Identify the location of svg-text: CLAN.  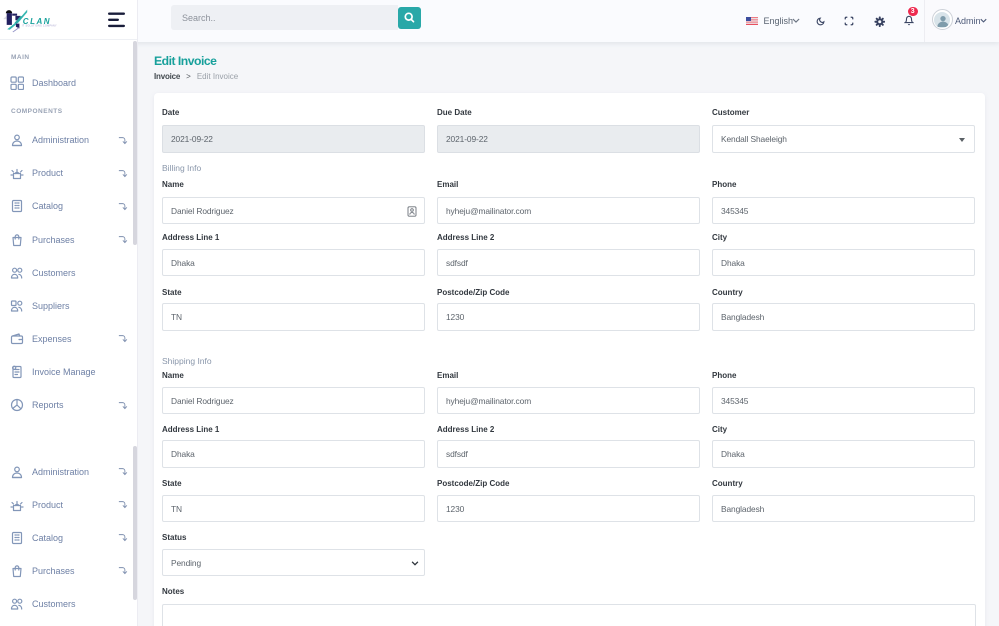
(37, 21).